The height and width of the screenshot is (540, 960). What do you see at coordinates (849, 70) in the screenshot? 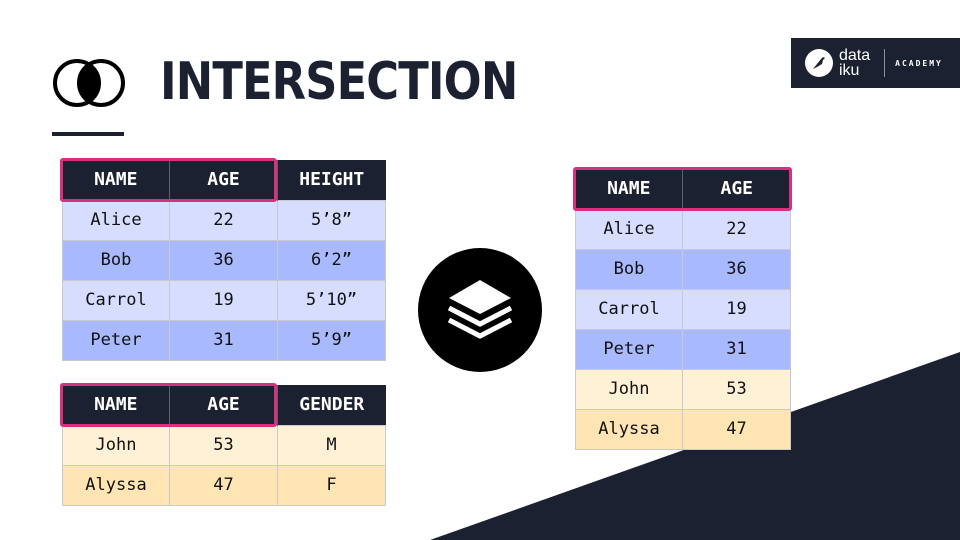
I see `brand-line-2: iku` at bounding box center [849, 70].